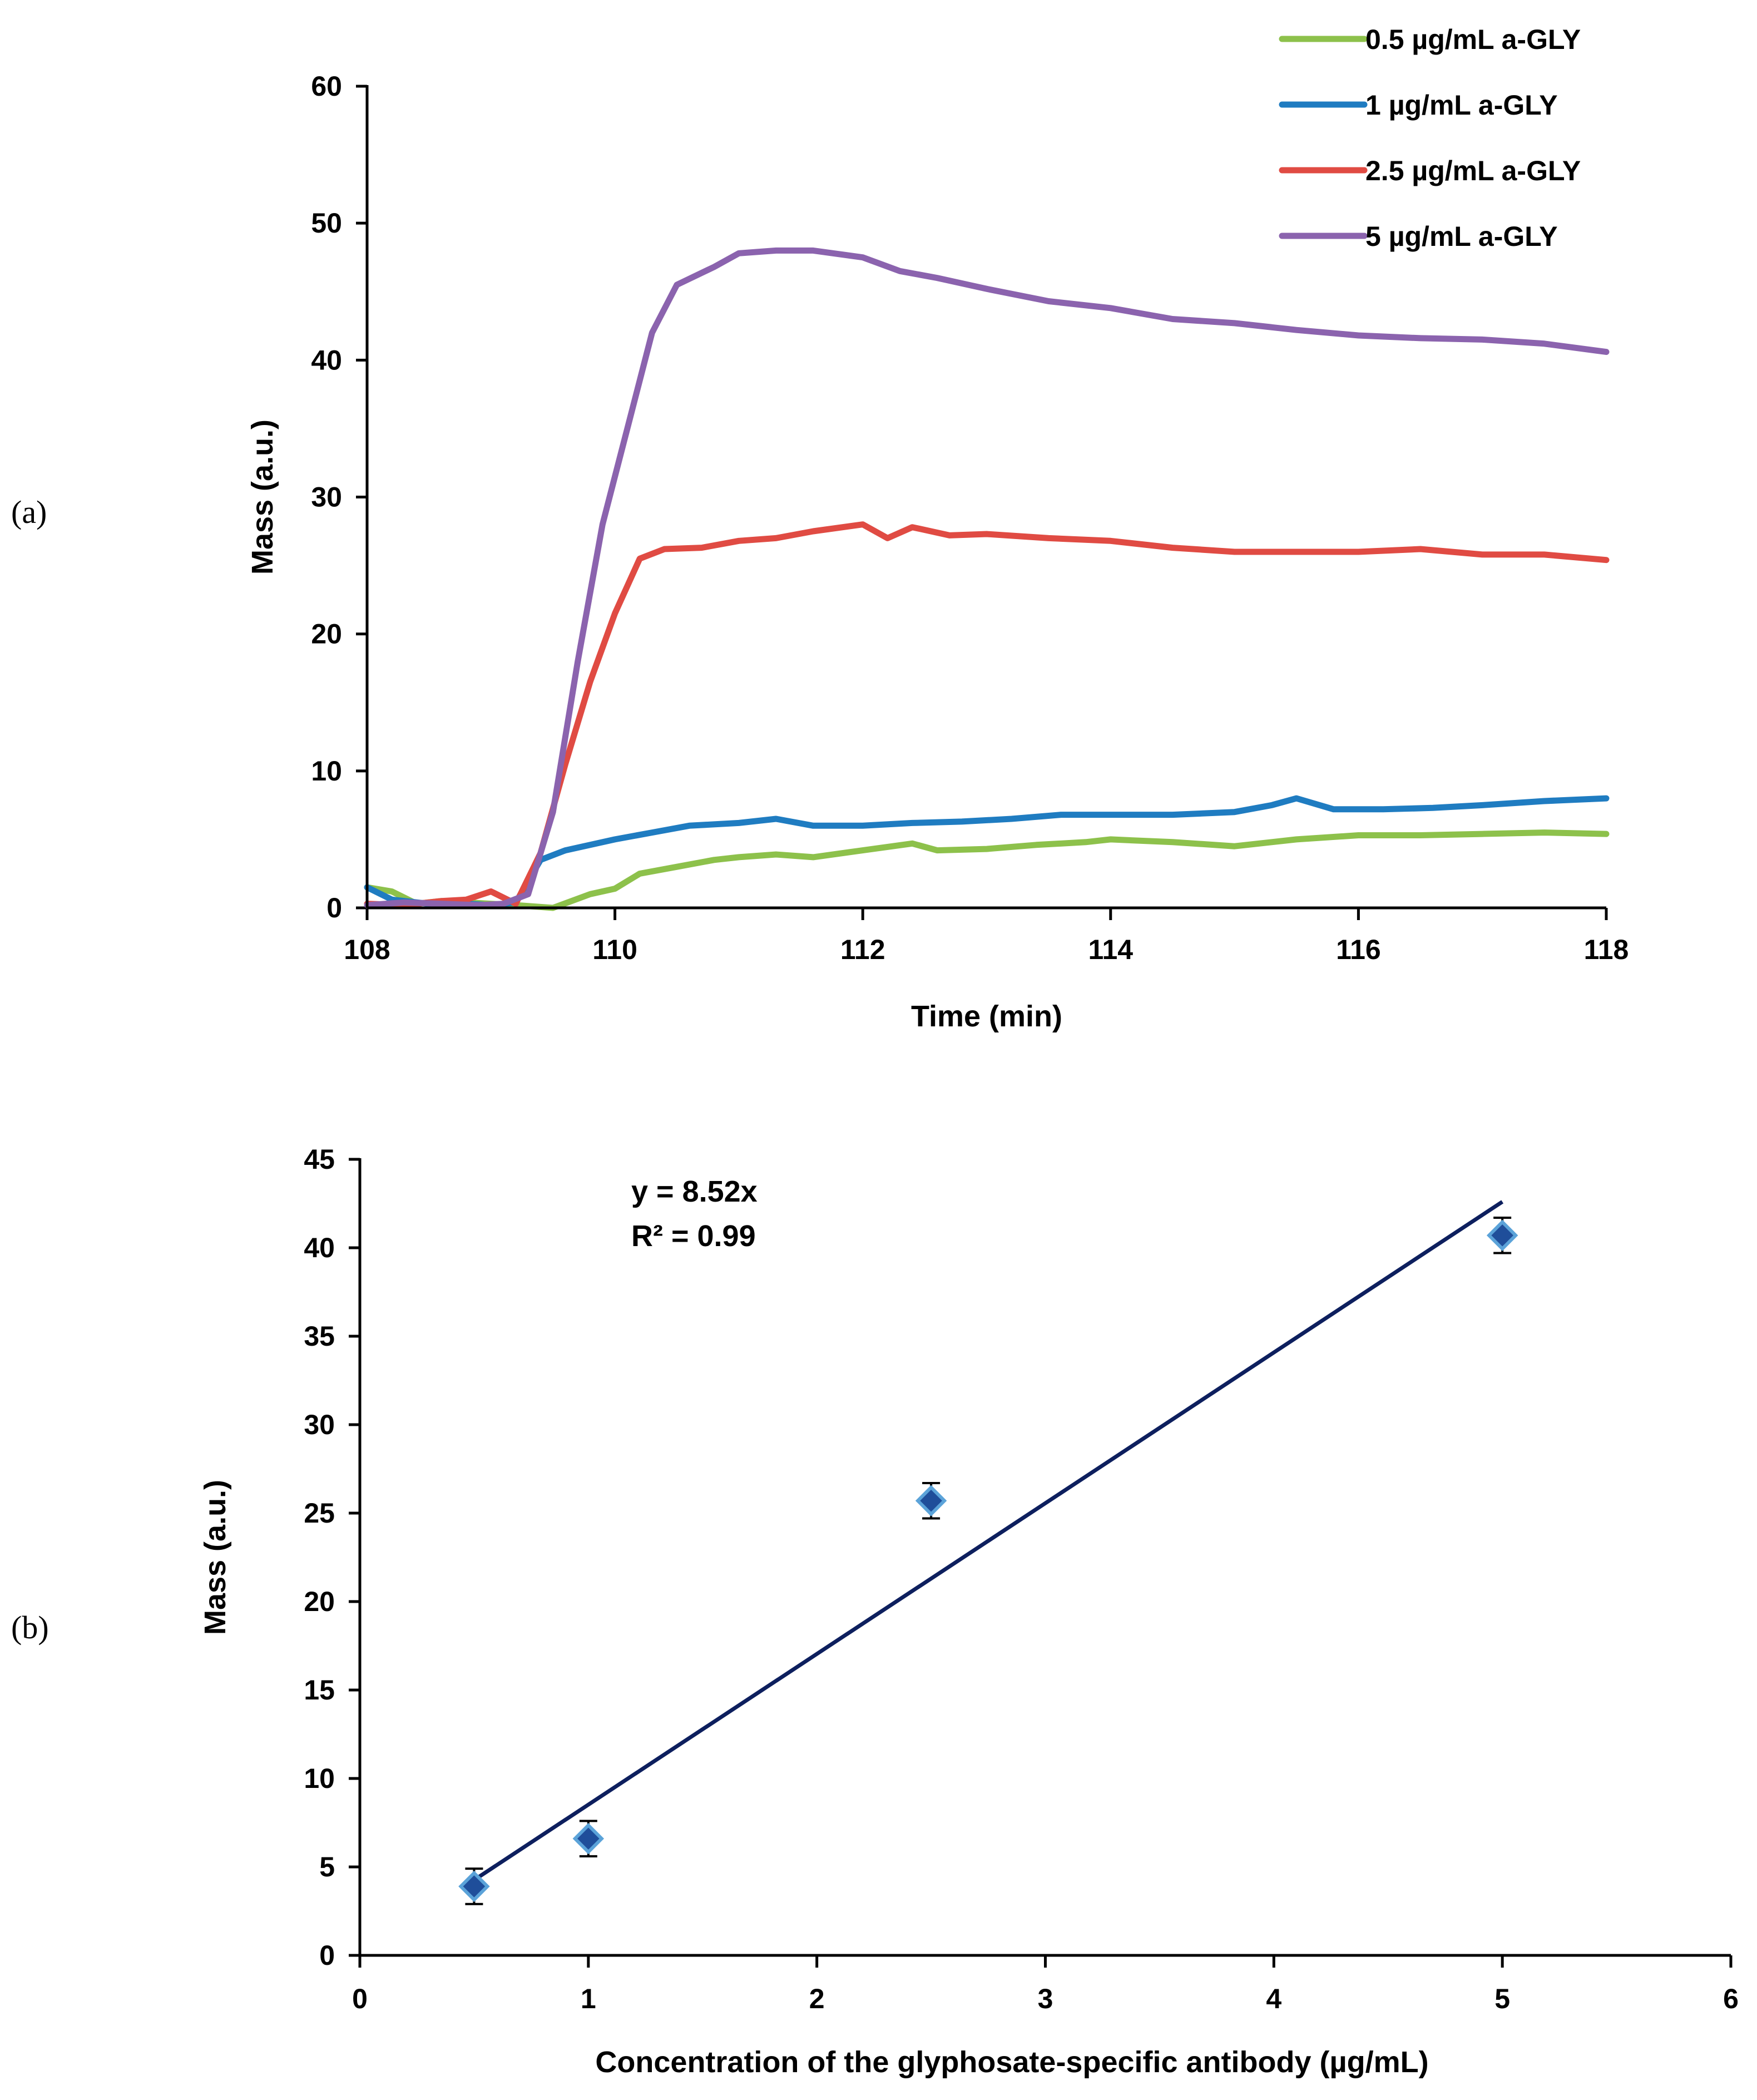 This screenshot has width=1757, height=2100. What do you see at coordinates (588, 1998) in the screenshot?
I see `x-tick-label: 1` at bounding box center [588, 1998].